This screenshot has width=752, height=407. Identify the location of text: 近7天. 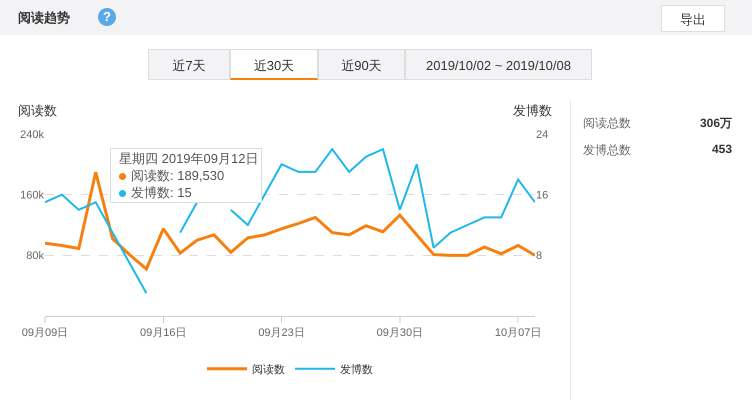
(189, 64).